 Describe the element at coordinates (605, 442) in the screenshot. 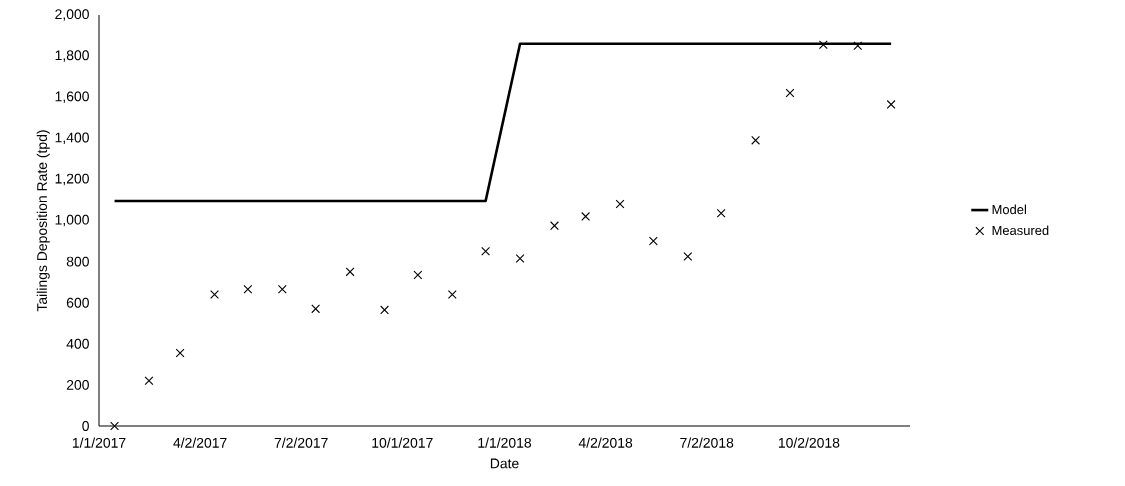

I see `x-tick-label: 4/2/2018` at that location.